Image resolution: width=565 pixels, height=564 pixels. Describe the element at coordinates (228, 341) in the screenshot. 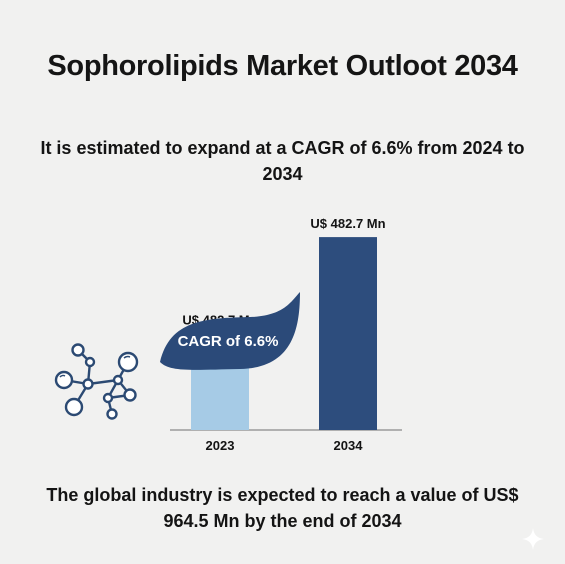

I see `cagr-label: CAGR of 6.6%` at that location.